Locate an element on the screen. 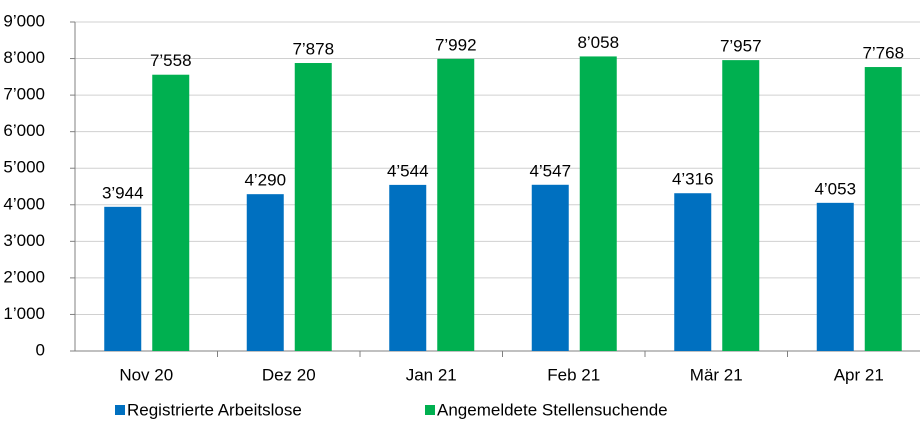 This screenshot has width=923, height=424. x-tick-label: Apr 21 is located at coordinates (859, 374).